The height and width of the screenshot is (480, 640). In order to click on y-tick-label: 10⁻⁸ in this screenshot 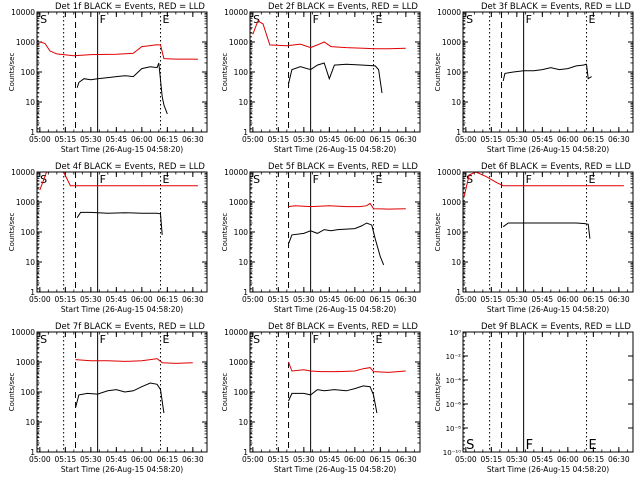, I will do `click(454, 429)`.